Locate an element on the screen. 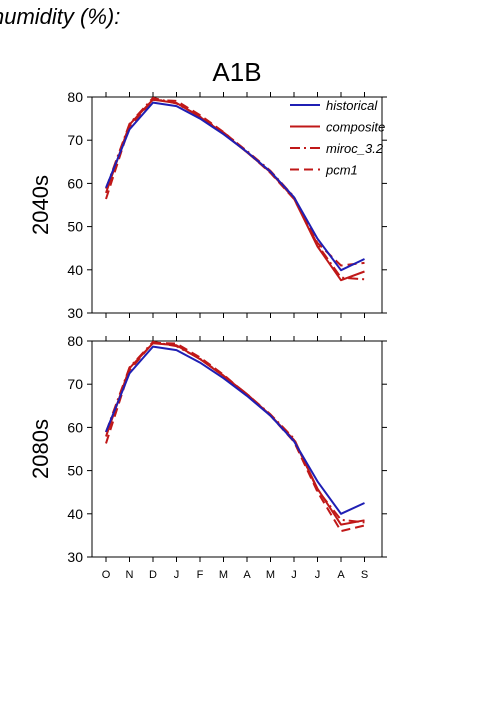 Image resolution: width=501 pixels, height=709 pixels. x-tick-label: S is located at coordinates (364, 575).